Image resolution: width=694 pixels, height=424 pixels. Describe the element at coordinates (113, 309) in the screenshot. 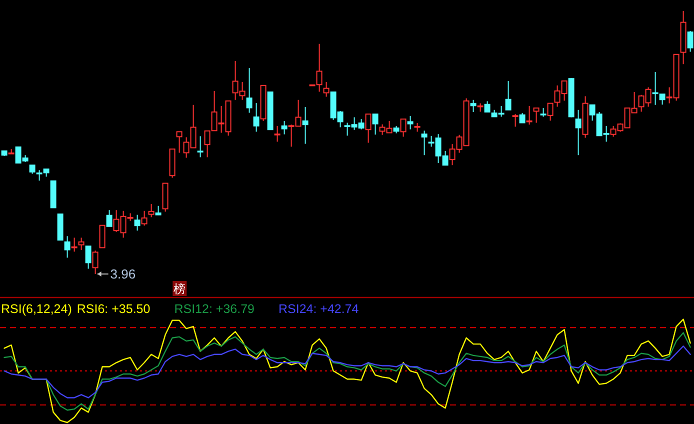

I see `series-label: RSI6: +35.50` at that location.